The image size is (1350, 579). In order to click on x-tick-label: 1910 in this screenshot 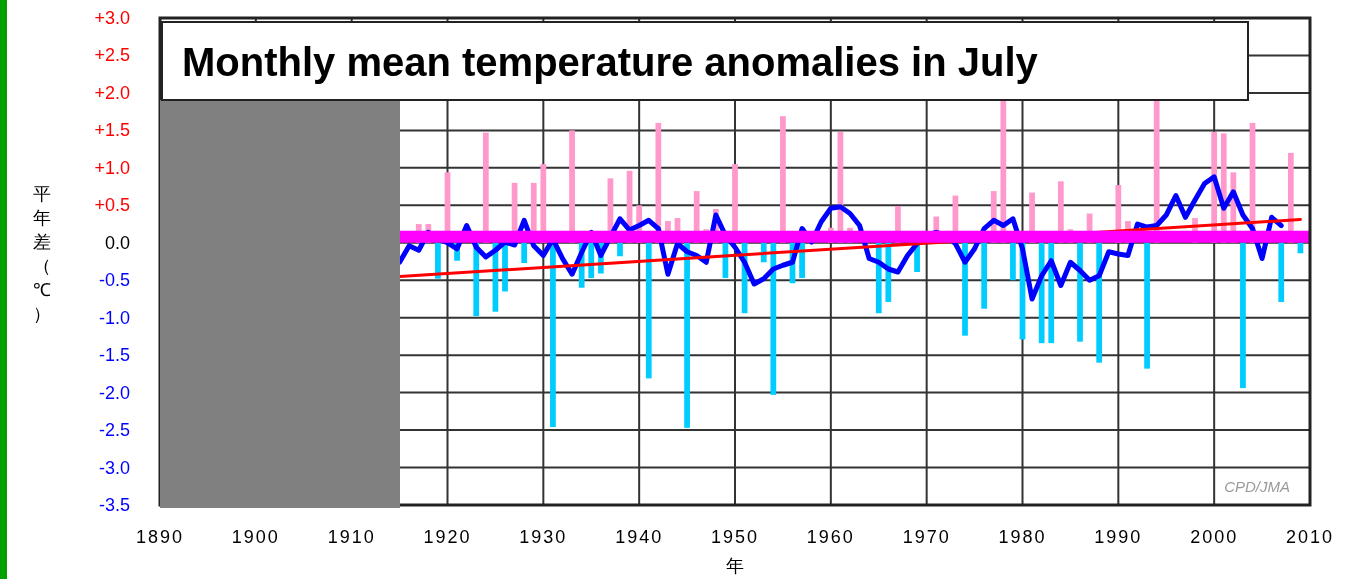, I will do `click(351, 537)`.